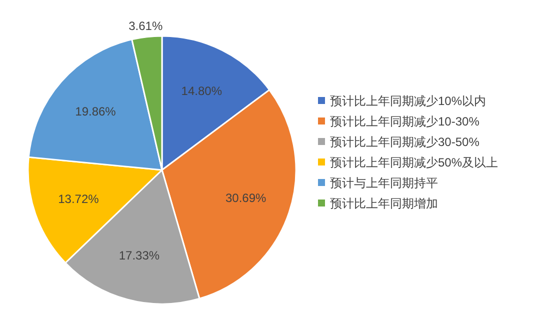  Describe the element at coordinates (414, 163) in the screenshot. I see `legend-label: 预计比上年同期减少50%及以上` at that location.